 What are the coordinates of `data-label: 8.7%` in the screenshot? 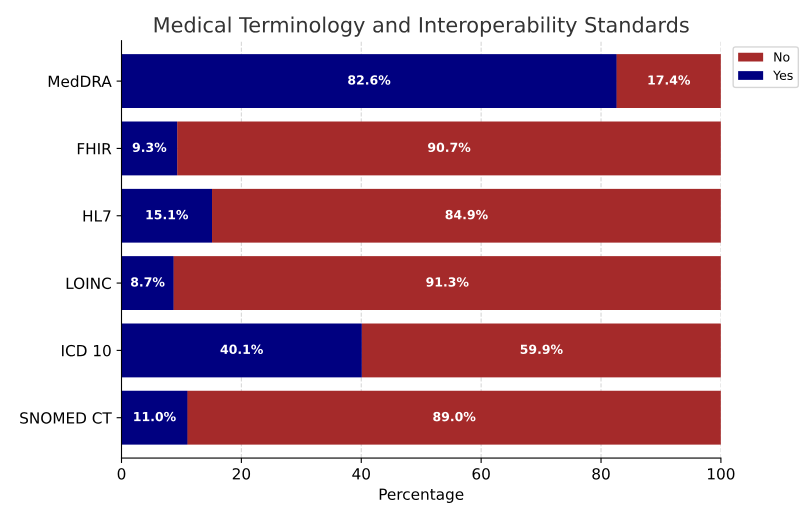 It's located at (148, 282).